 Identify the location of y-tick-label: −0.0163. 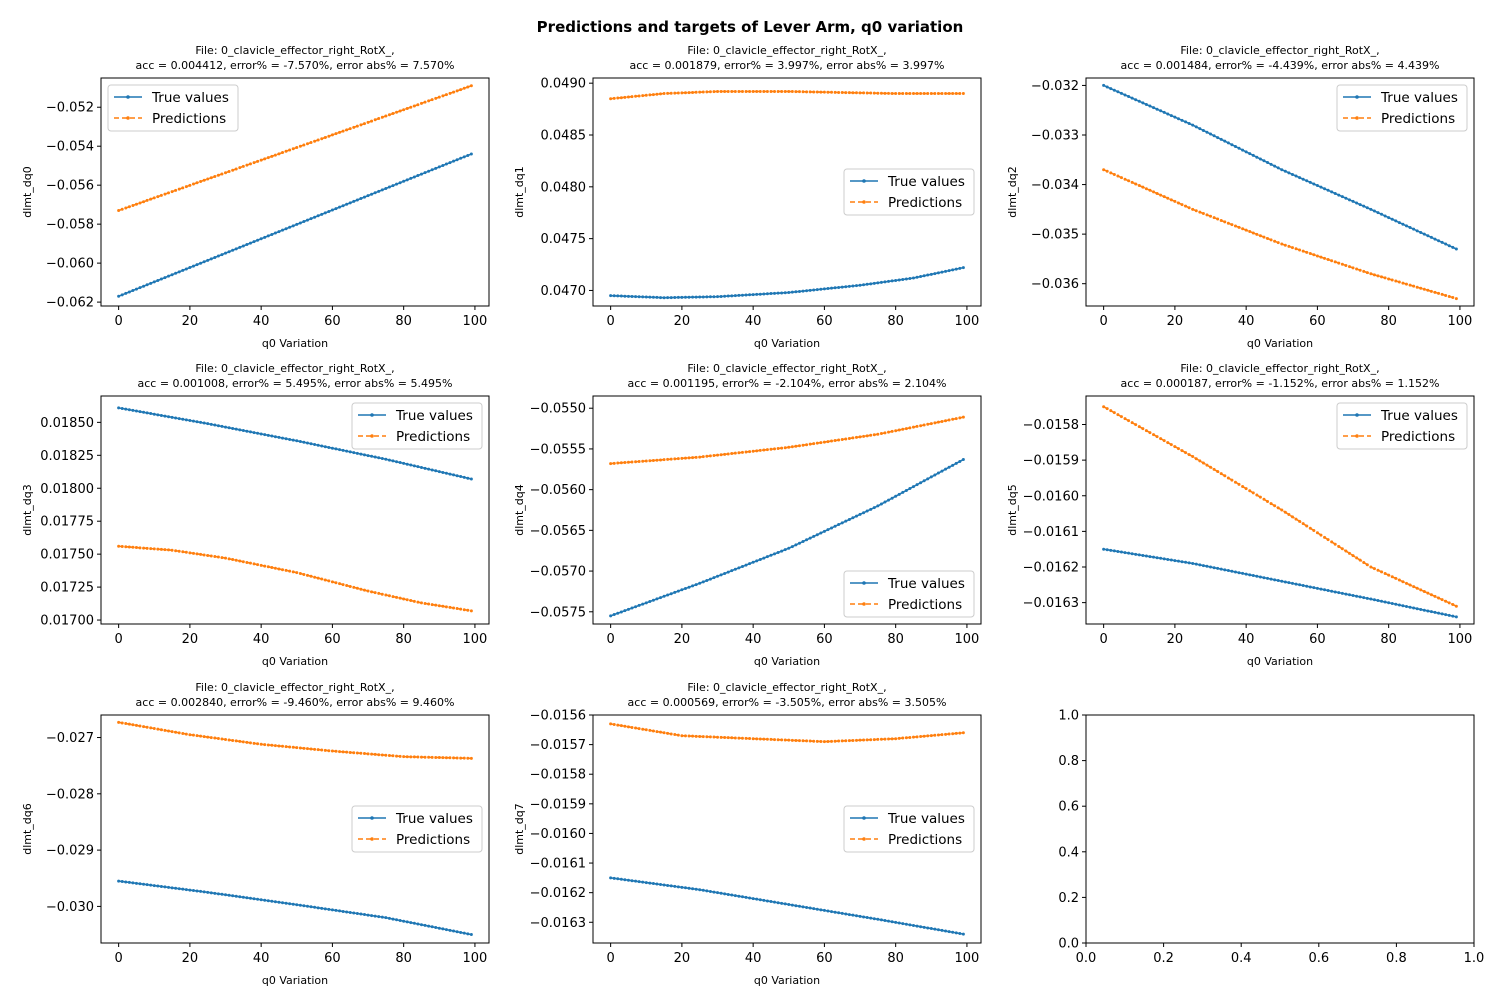
(558, 923).